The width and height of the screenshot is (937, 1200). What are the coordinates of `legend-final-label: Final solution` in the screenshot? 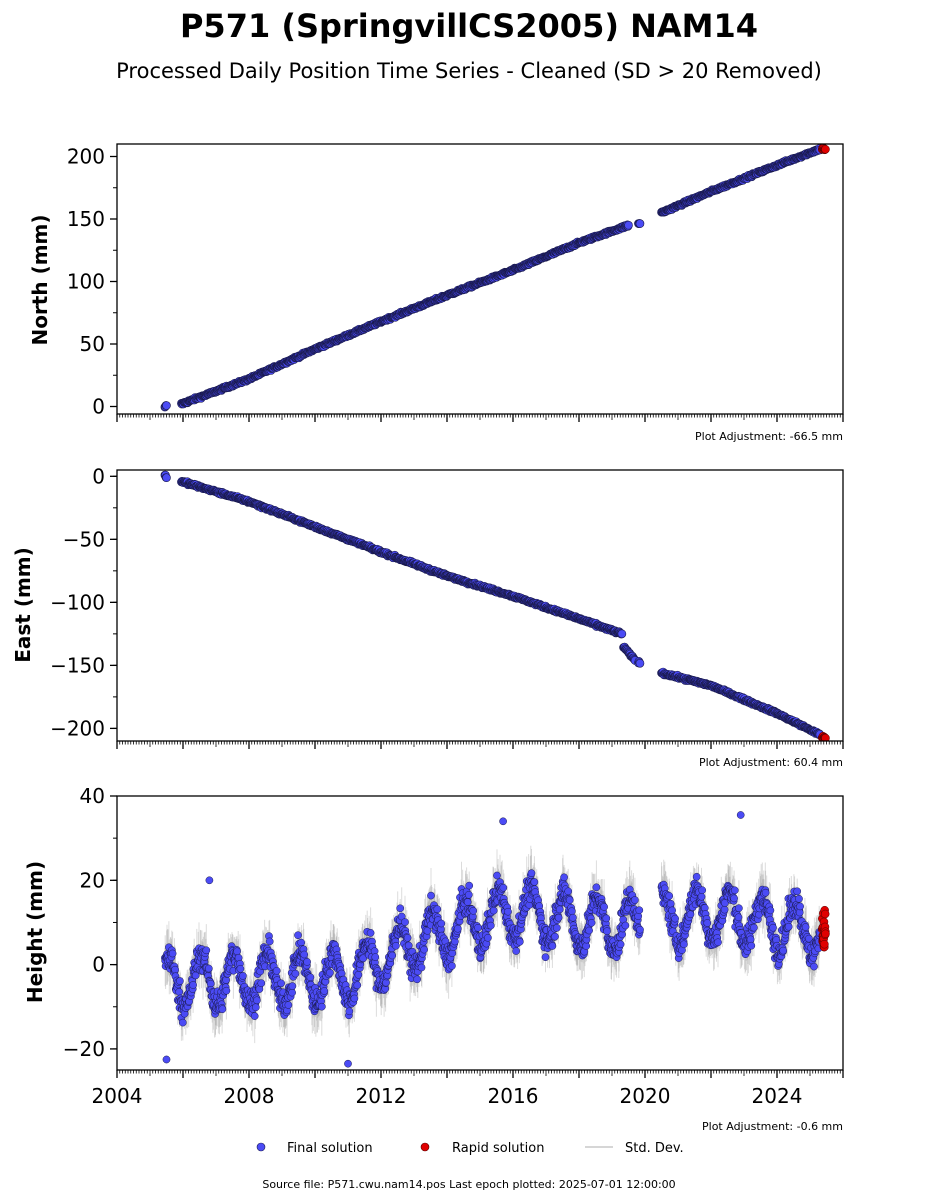 It's located at (330, 1148).